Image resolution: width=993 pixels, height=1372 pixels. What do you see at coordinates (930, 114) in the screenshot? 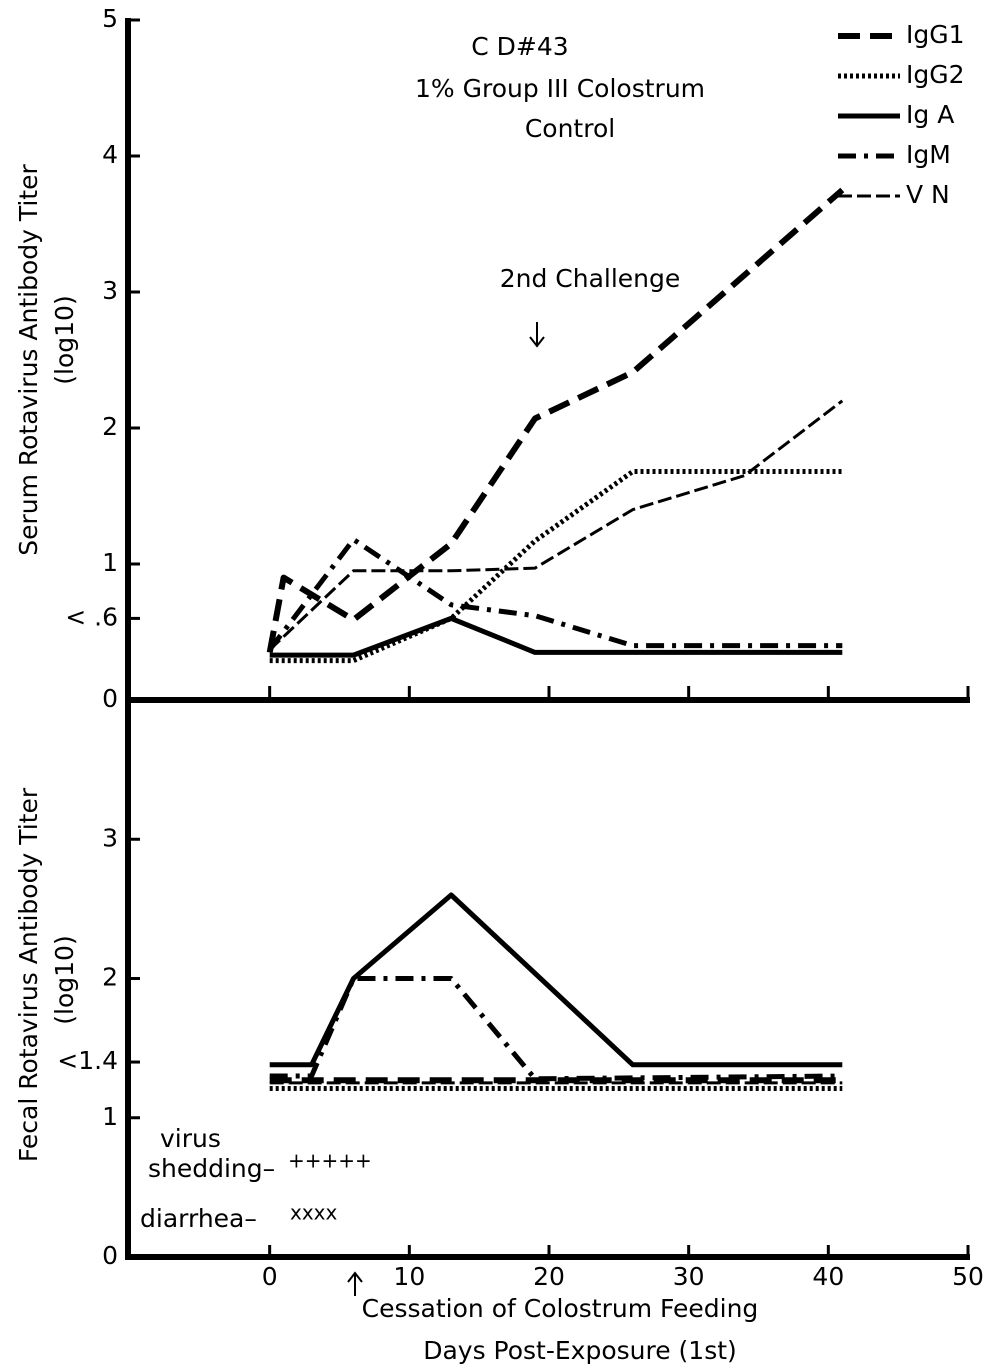
I see `legend-label: Ig A` at bounding box center [930, 114].